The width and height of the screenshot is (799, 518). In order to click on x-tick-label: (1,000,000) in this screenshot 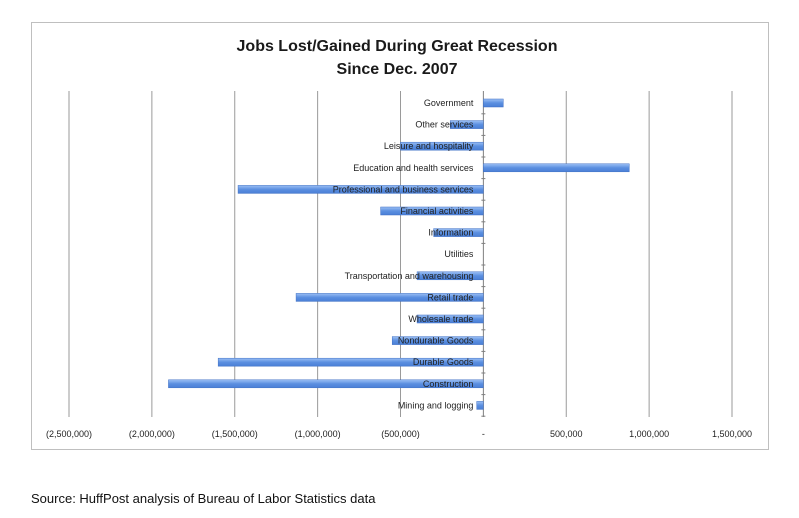, I will do `click(318, 434)`.